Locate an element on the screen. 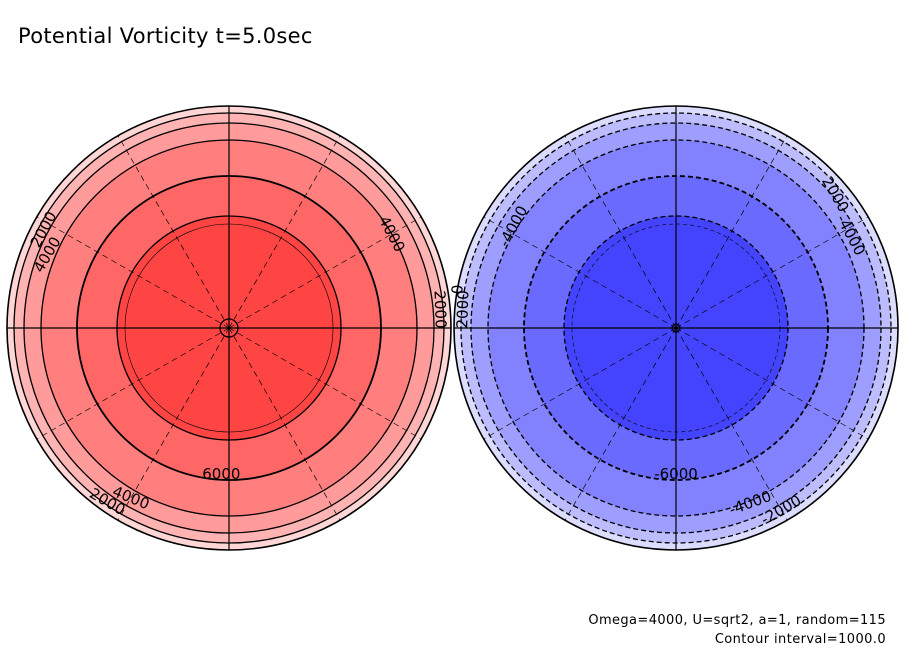 The height and width of the screenshot is (654, 904). left-contour-label-3: 2000 is located at coordinates (440, 309).